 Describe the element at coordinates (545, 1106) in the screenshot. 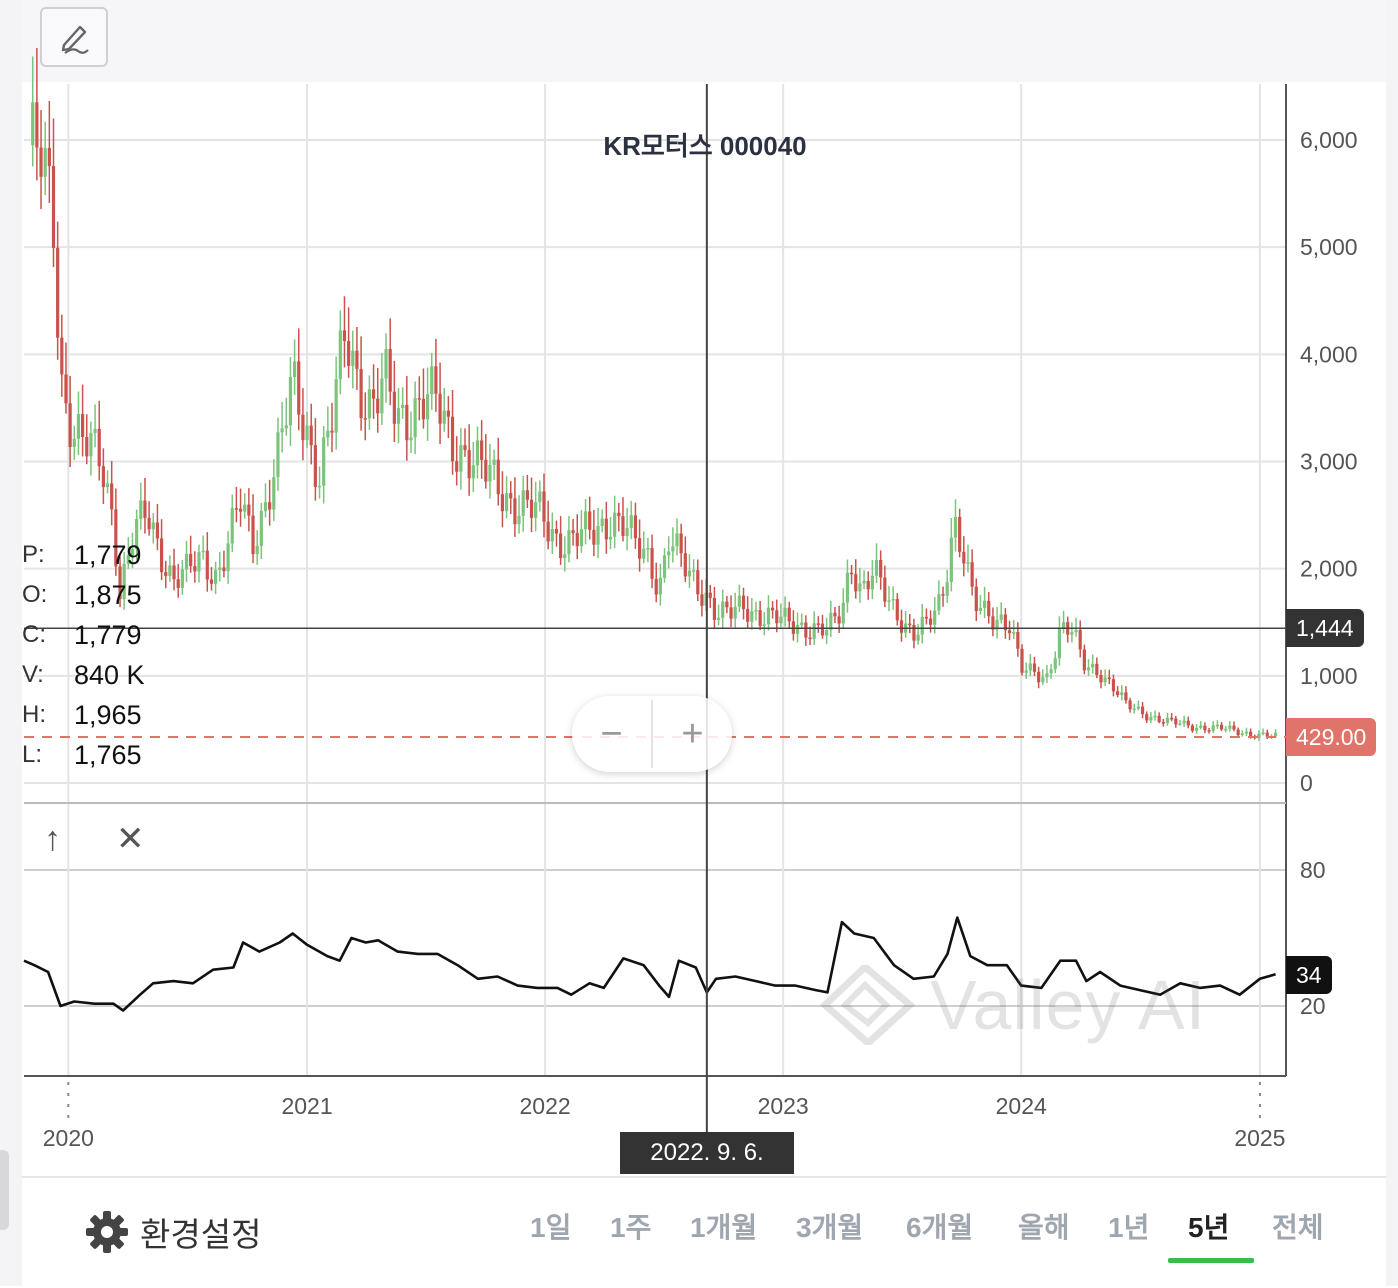

I see `x-tick-label: 2022` at that location.